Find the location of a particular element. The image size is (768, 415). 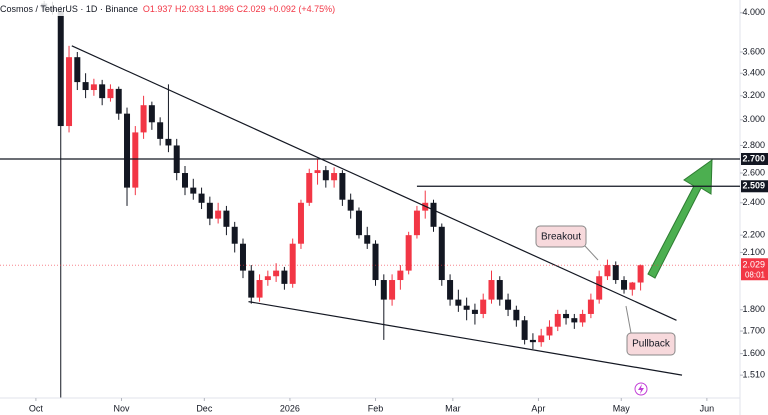

y-tick-label: 3.200 is located at coordinates (753, 95).